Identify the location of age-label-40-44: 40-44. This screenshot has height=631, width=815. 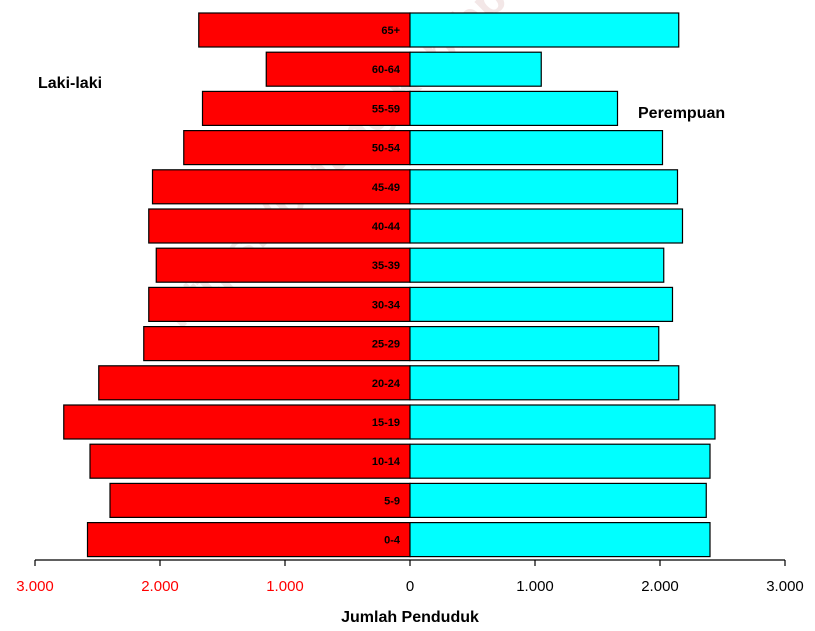
(386, 227).